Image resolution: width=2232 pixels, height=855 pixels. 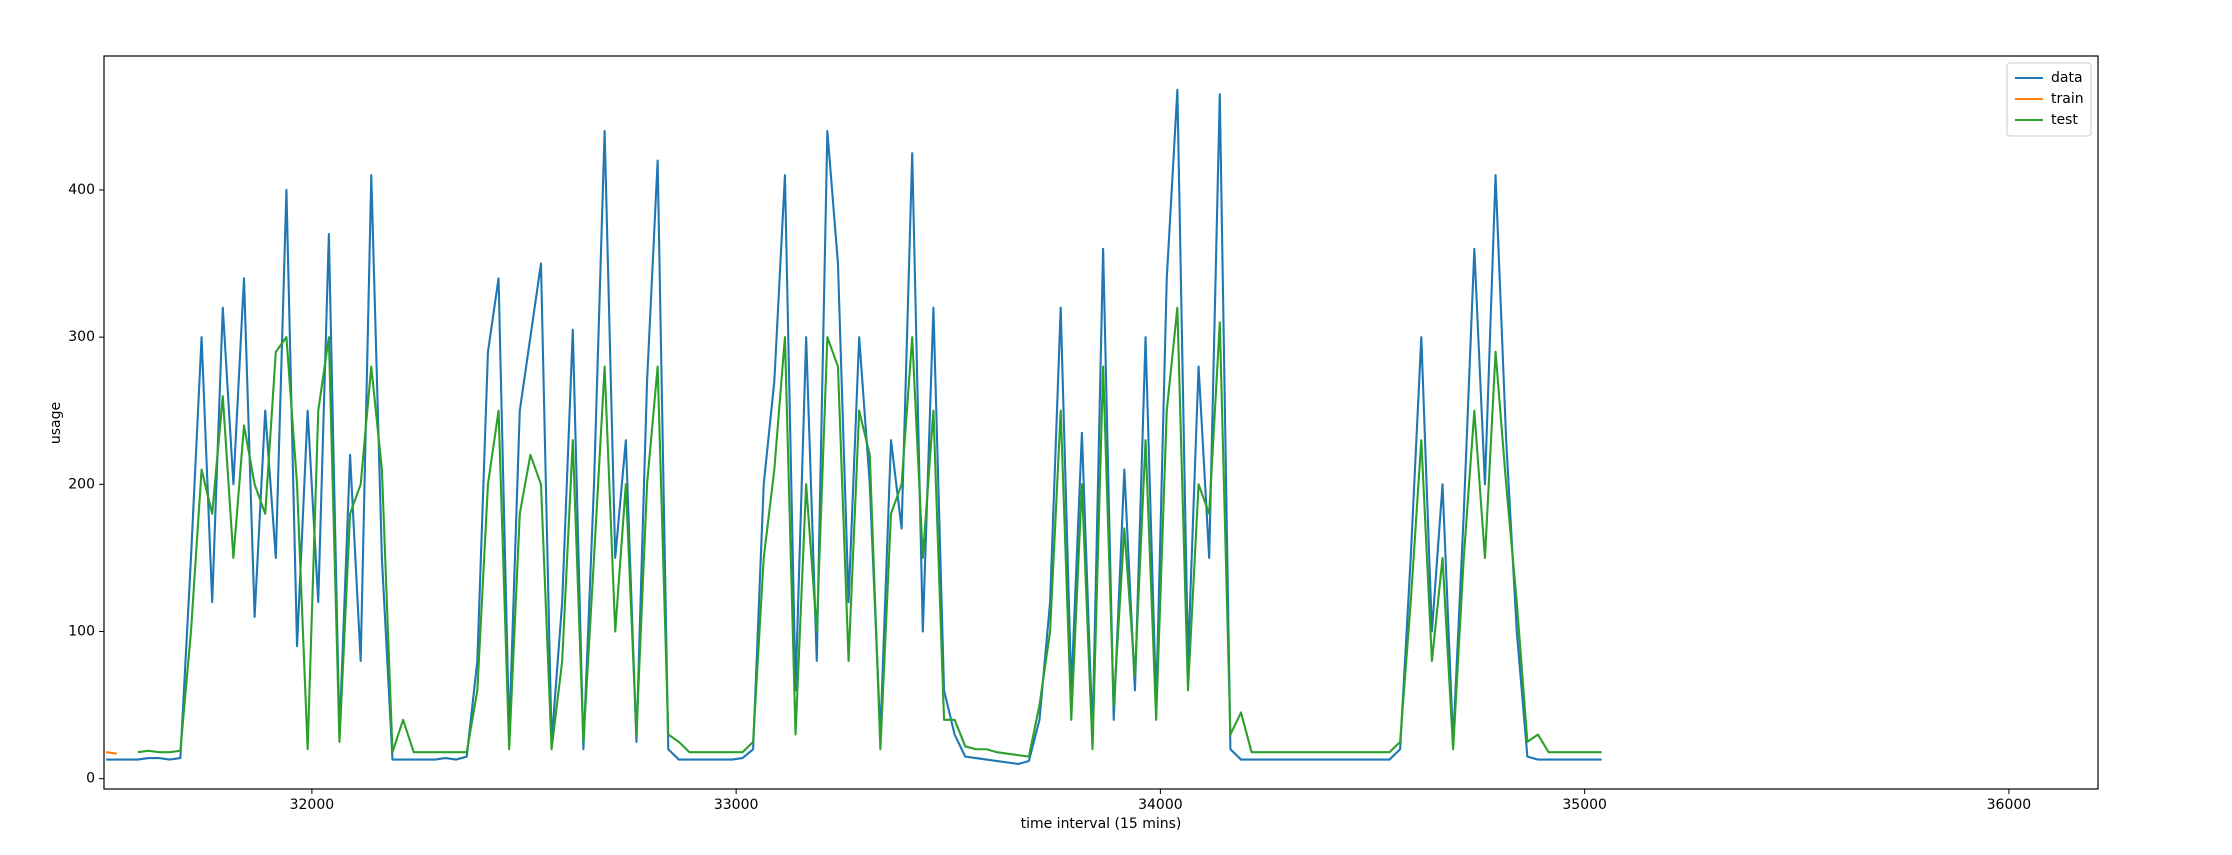 What do you see at coordinates (2064, 120) in the screenshot?
I see `legend-label: test` at bounding box center [2064, 120].